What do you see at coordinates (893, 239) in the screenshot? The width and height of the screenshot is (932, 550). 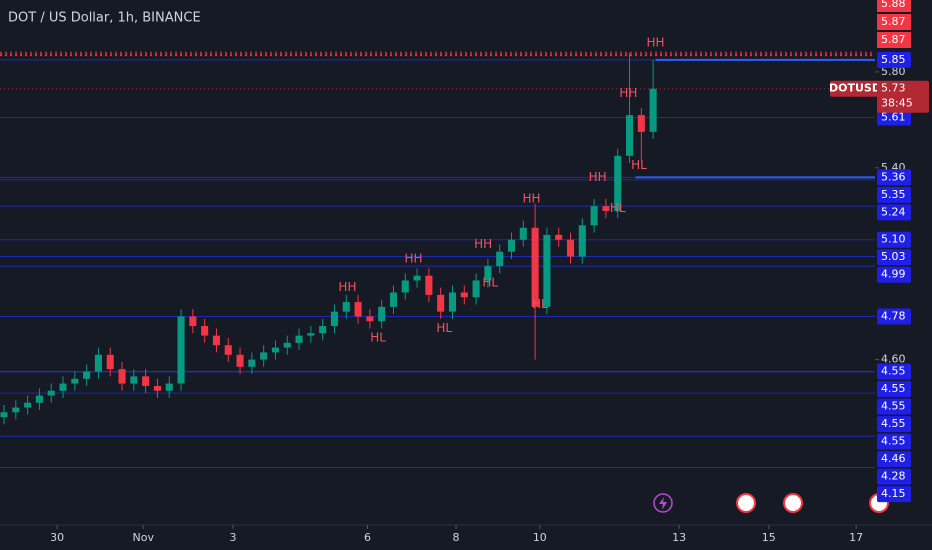 I see `price-tag-label: 5.10` at bounding box center [893, 239].